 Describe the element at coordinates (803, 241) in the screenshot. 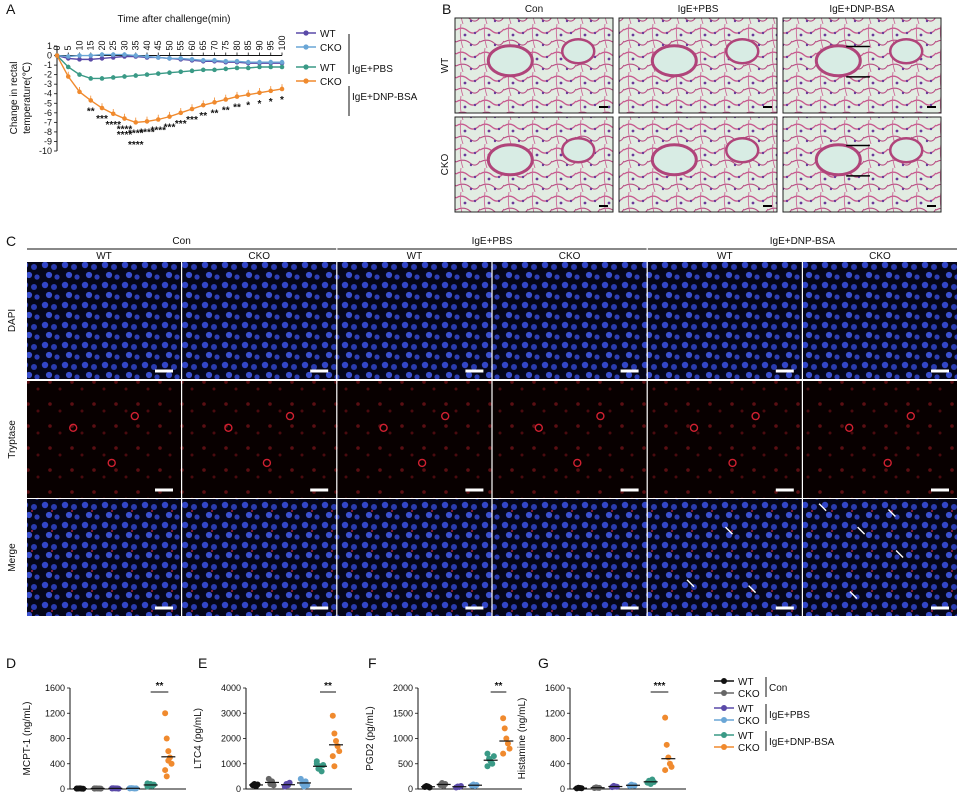

I see `c-group-label: IgE+DNP-BSA` at that location.